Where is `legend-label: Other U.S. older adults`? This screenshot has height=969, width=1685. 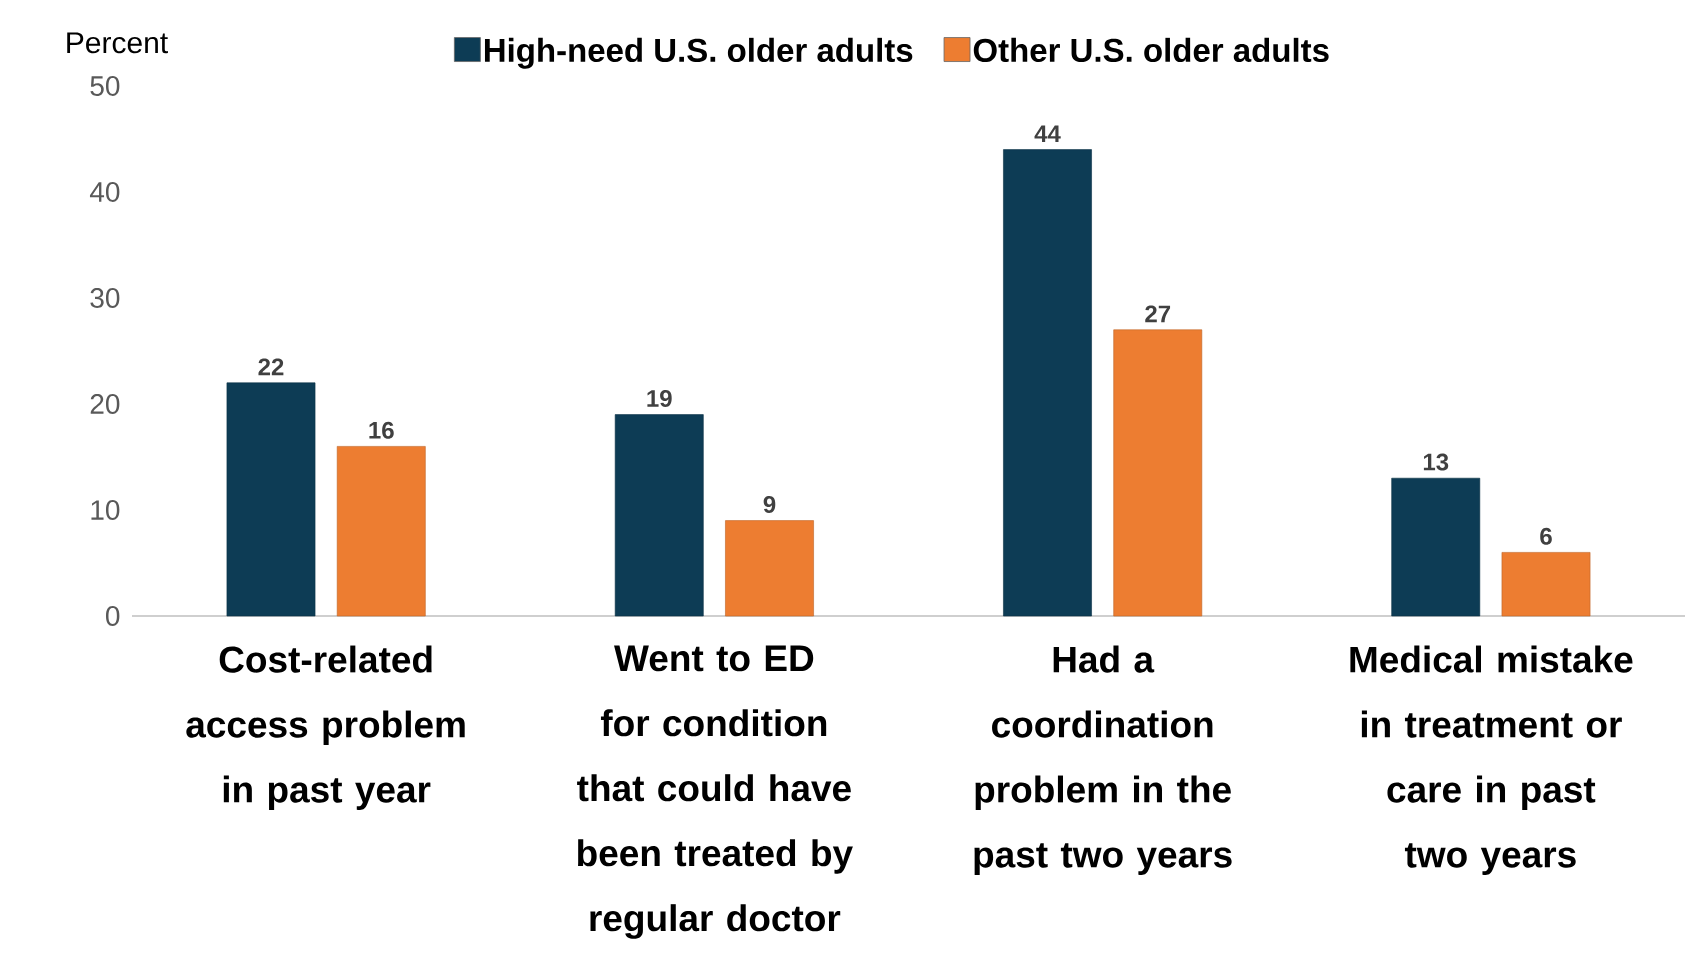
legend-label: Other U.S. older adults is located at coordinates (1151, 50).